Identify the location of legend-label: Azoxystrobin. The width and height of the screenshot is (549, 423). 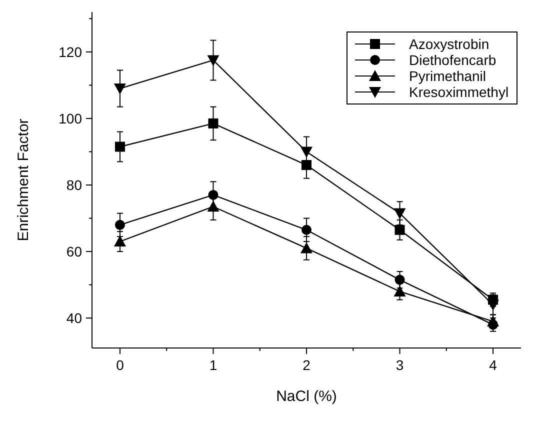
(449, 44).